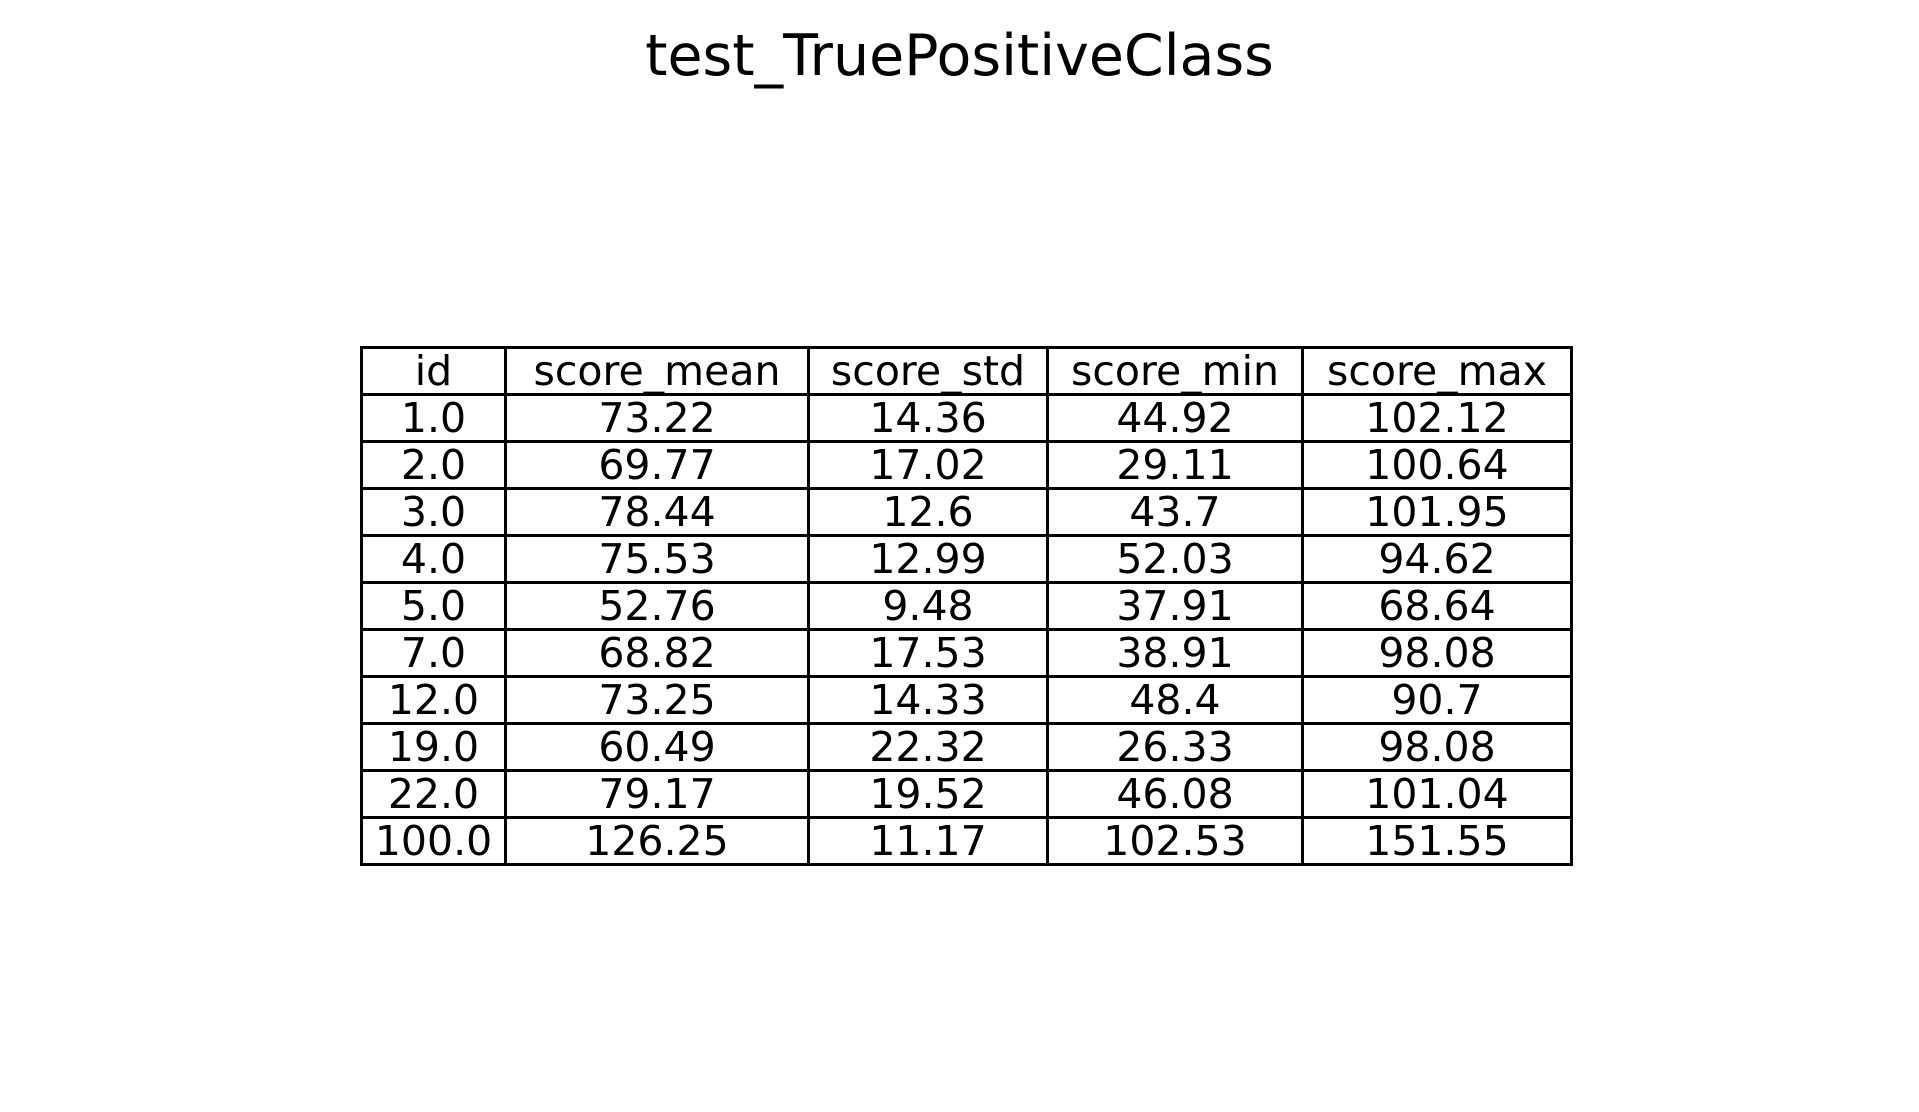  I want to click on table-row: 19.0 60.49 22.32 26.33 98.08, so click(966, 747).